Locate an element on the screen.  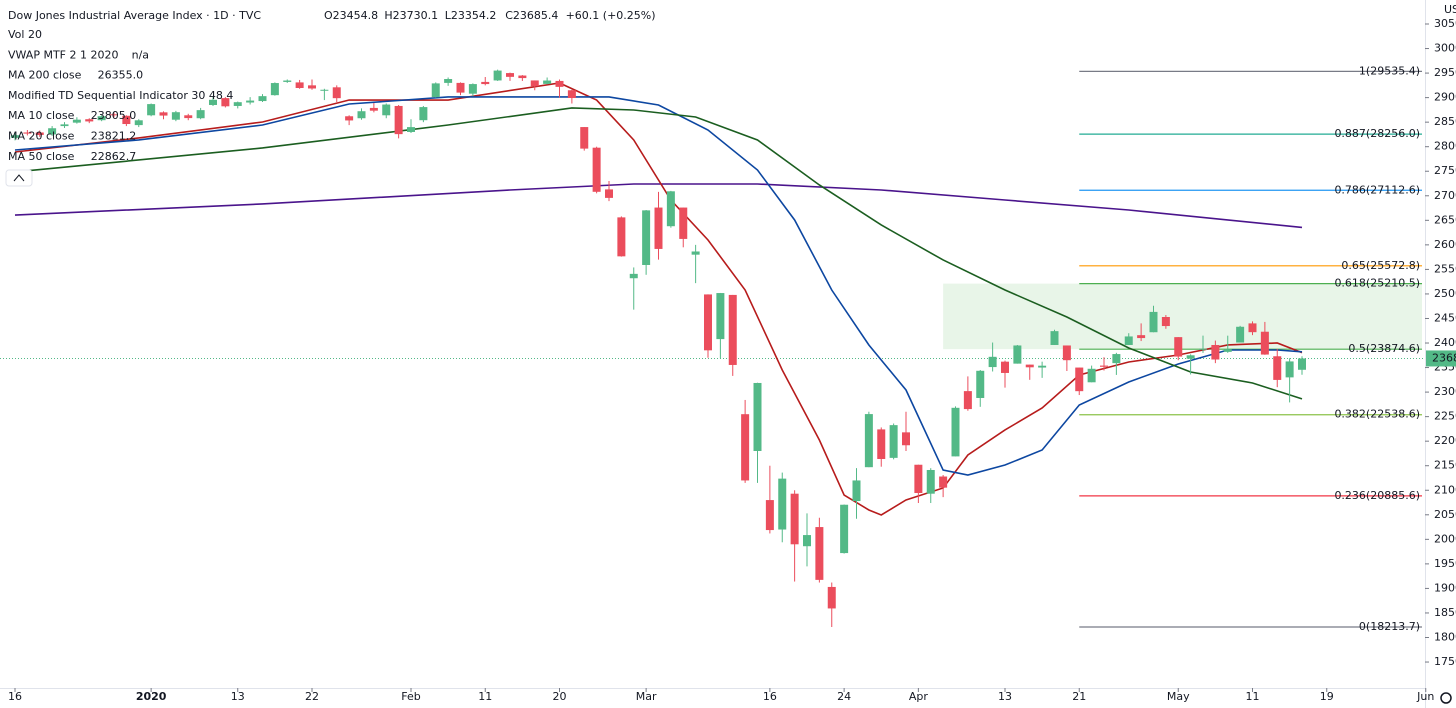
legend-name: MA 20 close is located at coordinates (41, 136).